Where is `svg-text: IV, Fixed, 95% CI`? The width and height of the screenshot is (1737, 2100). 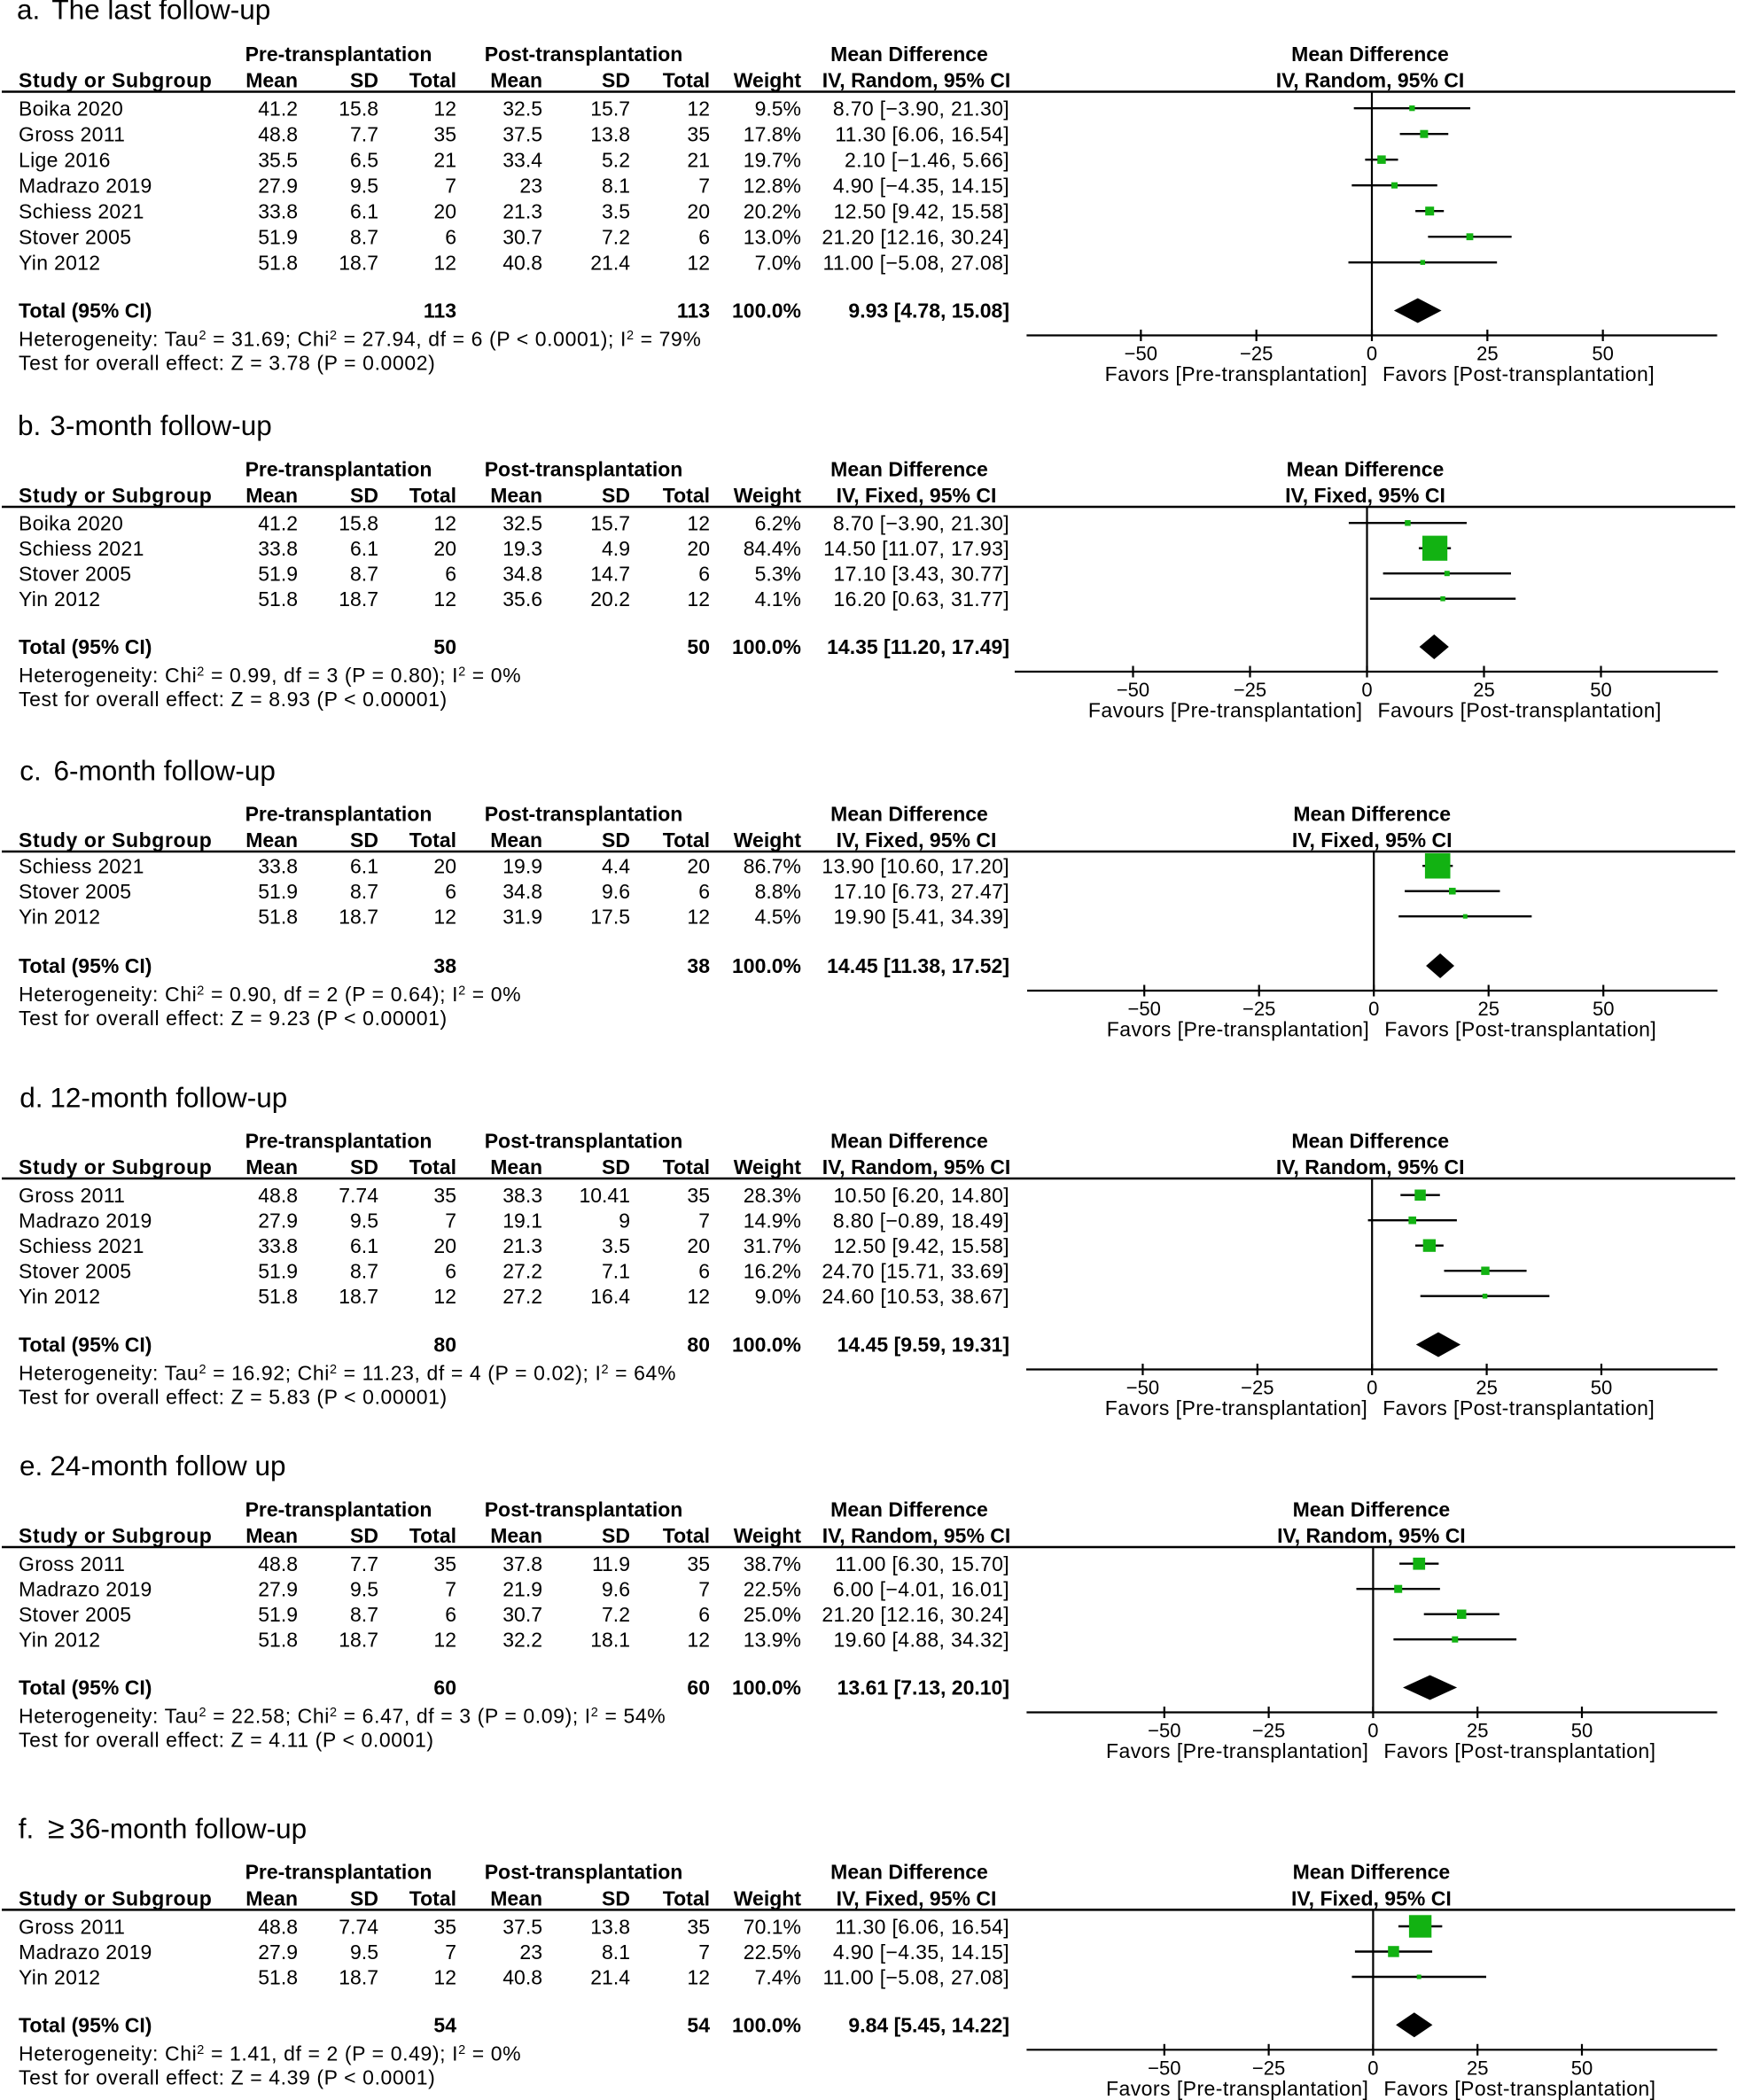 svg-text: IV, Fixed, 95% CI is located at coordinates (1371, 1897).